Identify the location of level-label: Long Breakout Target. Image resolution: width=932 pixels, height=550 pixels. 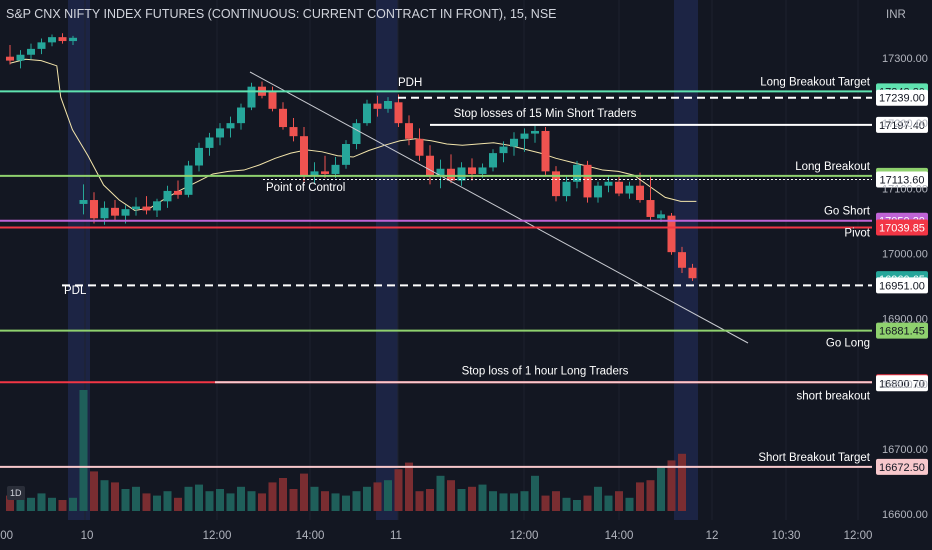
(815, 82).